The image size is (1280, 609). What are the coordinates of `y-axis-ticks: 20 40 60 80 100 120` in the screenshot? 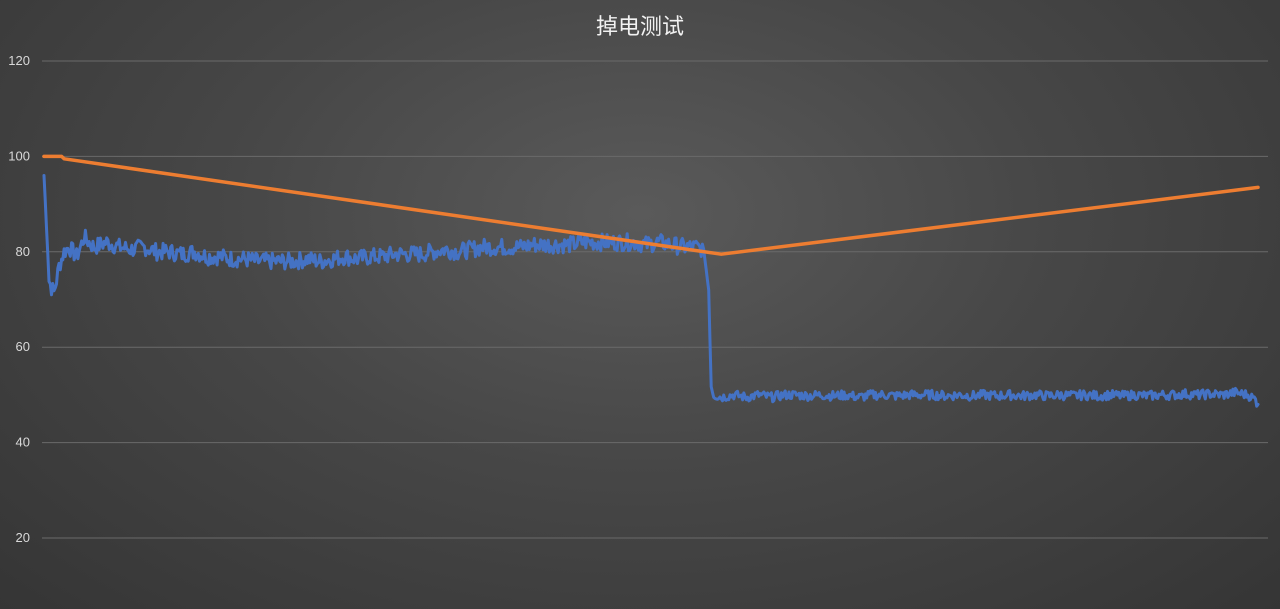 It's located at (19, 299).